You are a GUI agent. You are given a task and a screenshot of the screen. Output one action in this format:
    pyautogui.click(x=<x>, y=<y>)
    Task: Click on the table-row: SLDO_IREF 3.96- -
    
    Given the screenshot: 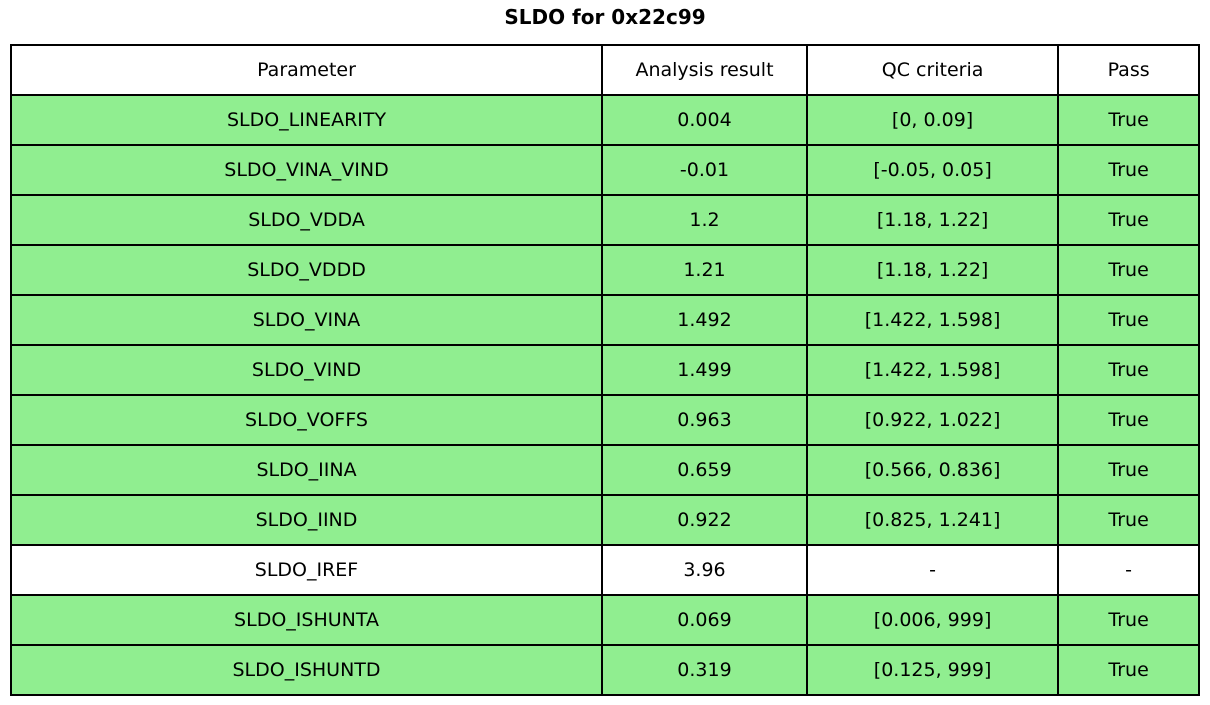 What is the action you would take?
    pyautogui.click(x=604, y=570)
    